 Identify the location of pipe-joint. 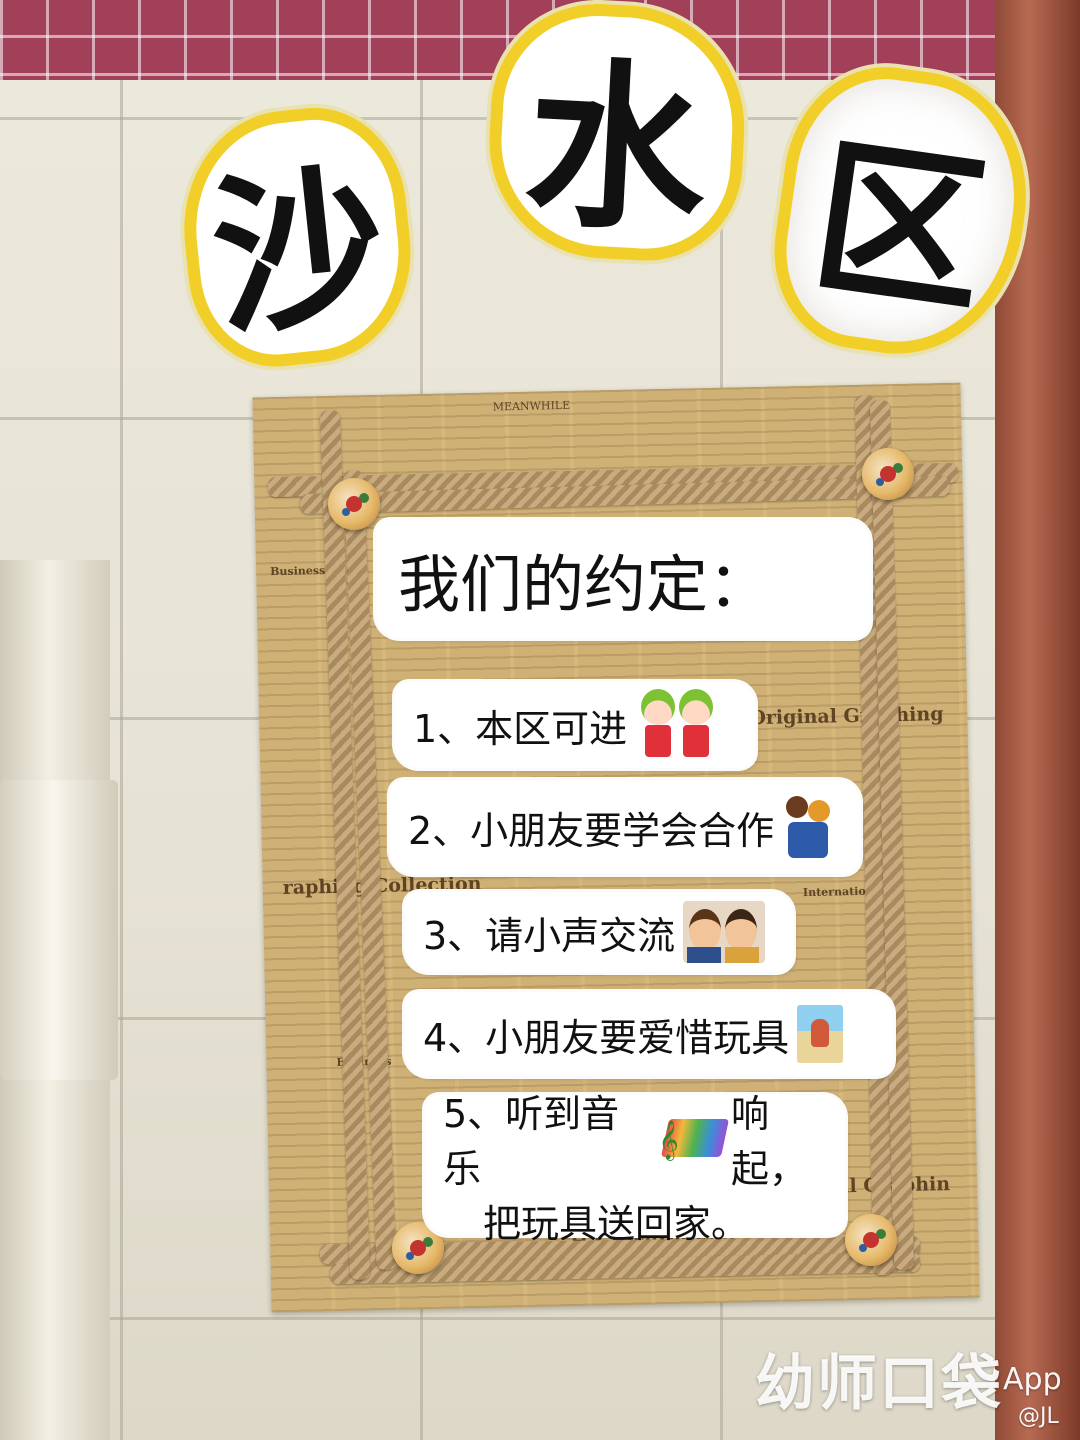
(59, 930).